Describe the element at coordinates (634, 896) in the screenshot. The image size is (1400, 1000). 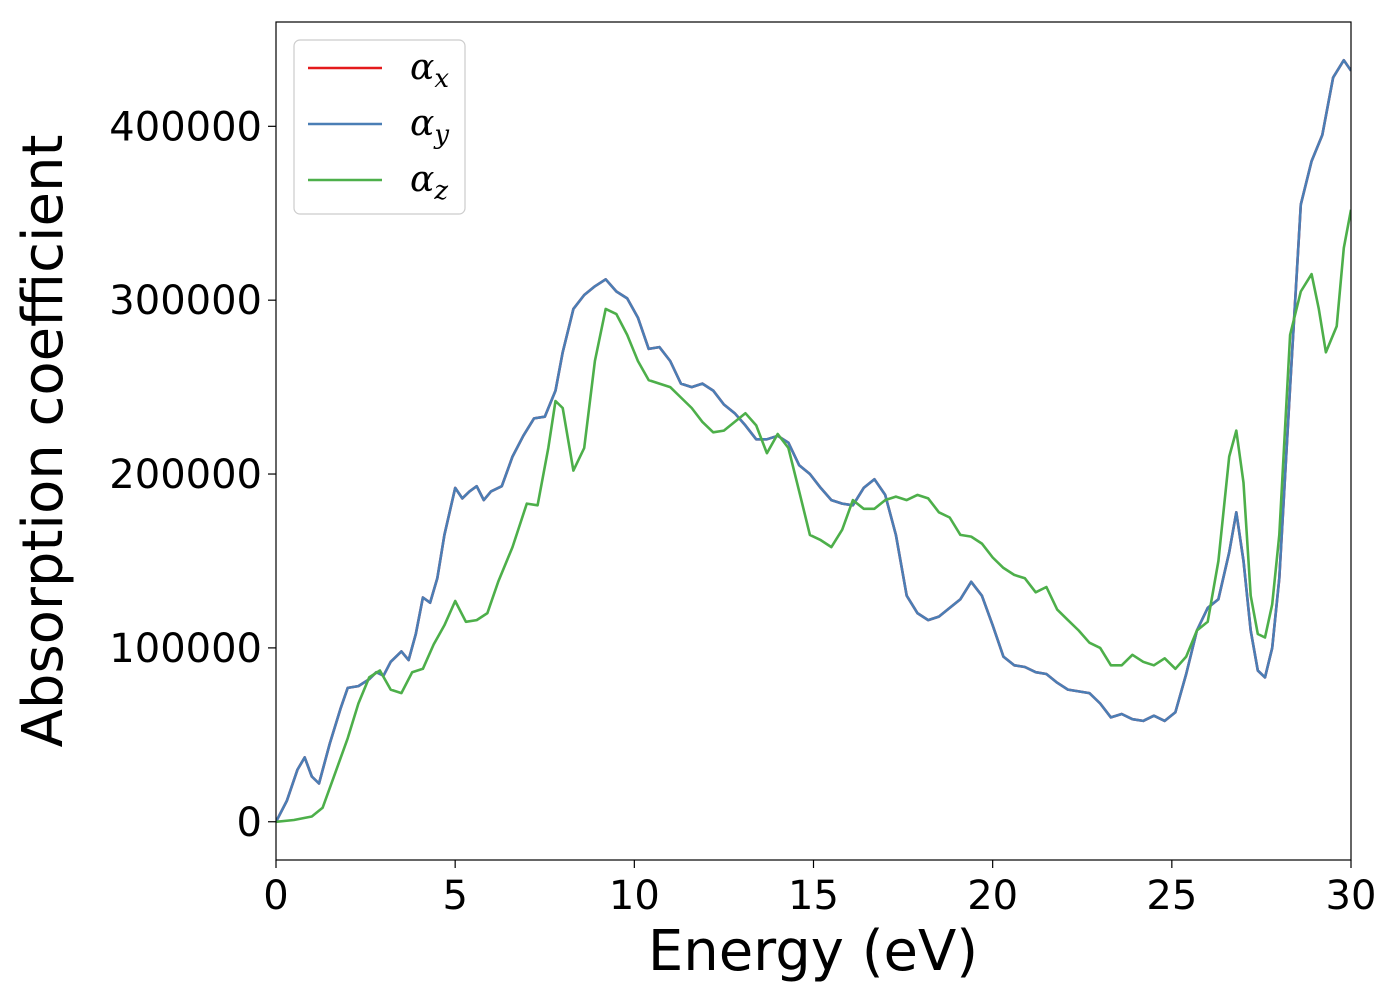
I see `x-tick-label: 10` at that location.